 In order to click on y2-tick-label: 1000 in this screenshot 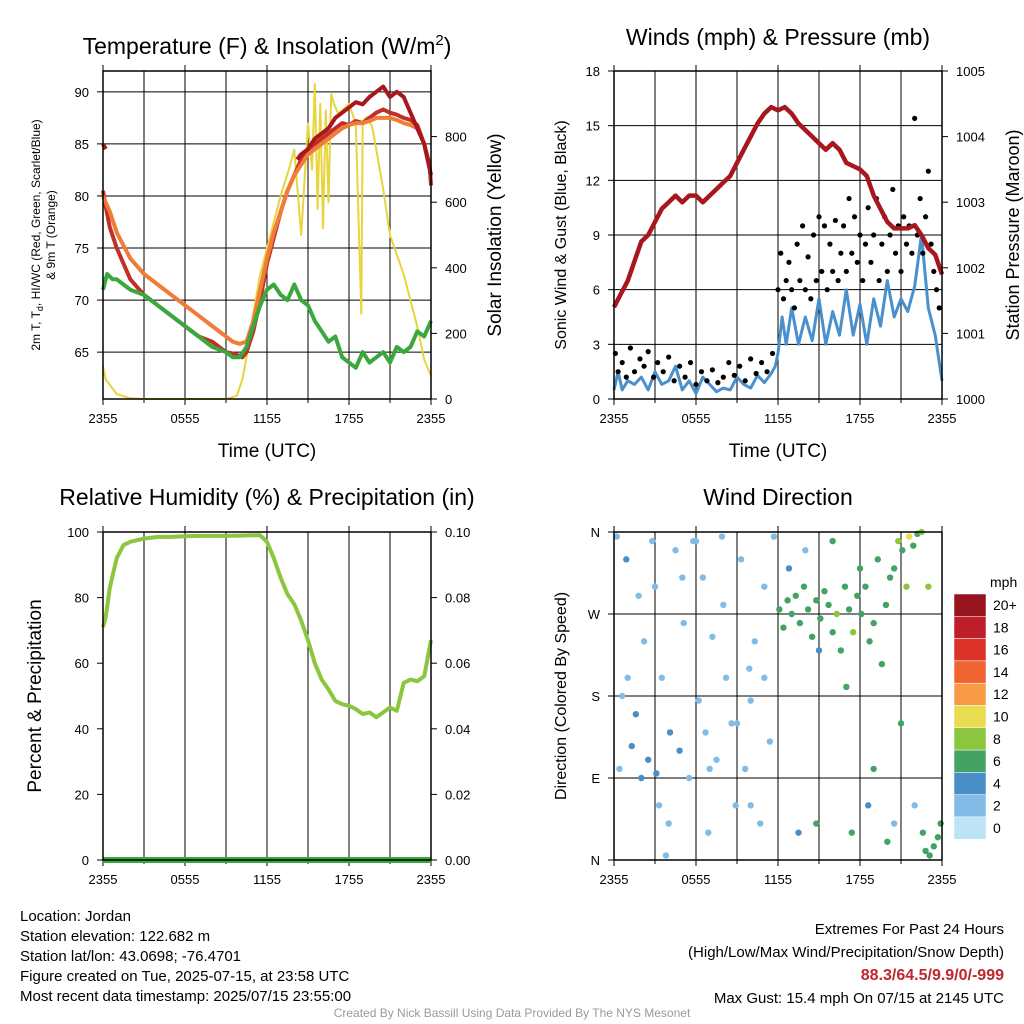, I will do `click(970, 399)`.